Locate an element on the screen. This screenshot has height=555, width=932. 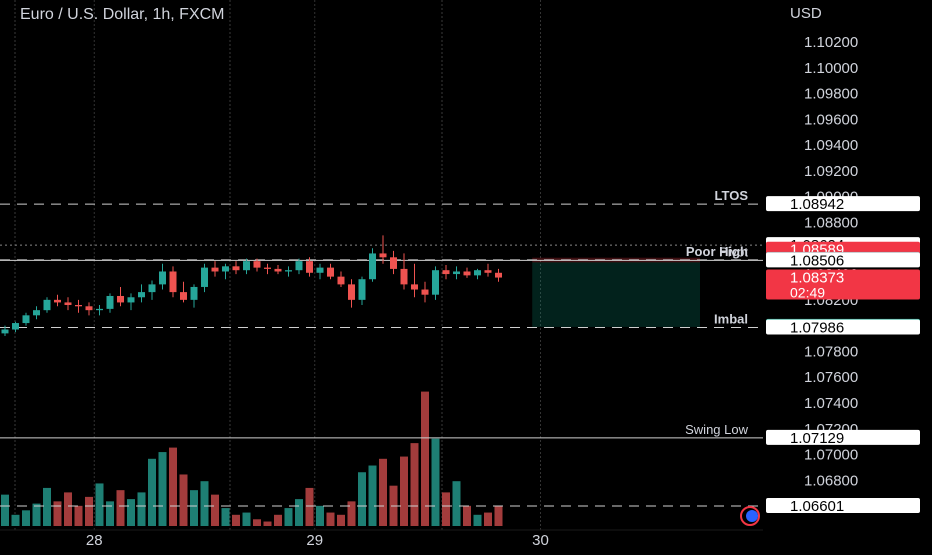
price-tick: 1.07000 is located at coordinates (831, 455).